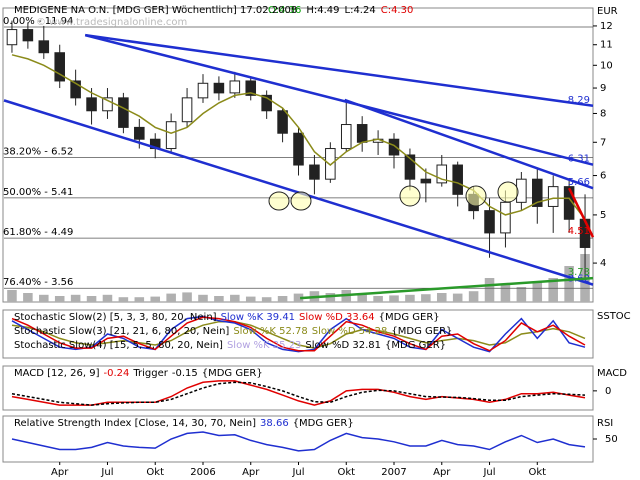 Image resolution: width=640 pixels, height=480 pixels. I want to click on quote-value: H:4.49, so click(322, 10).